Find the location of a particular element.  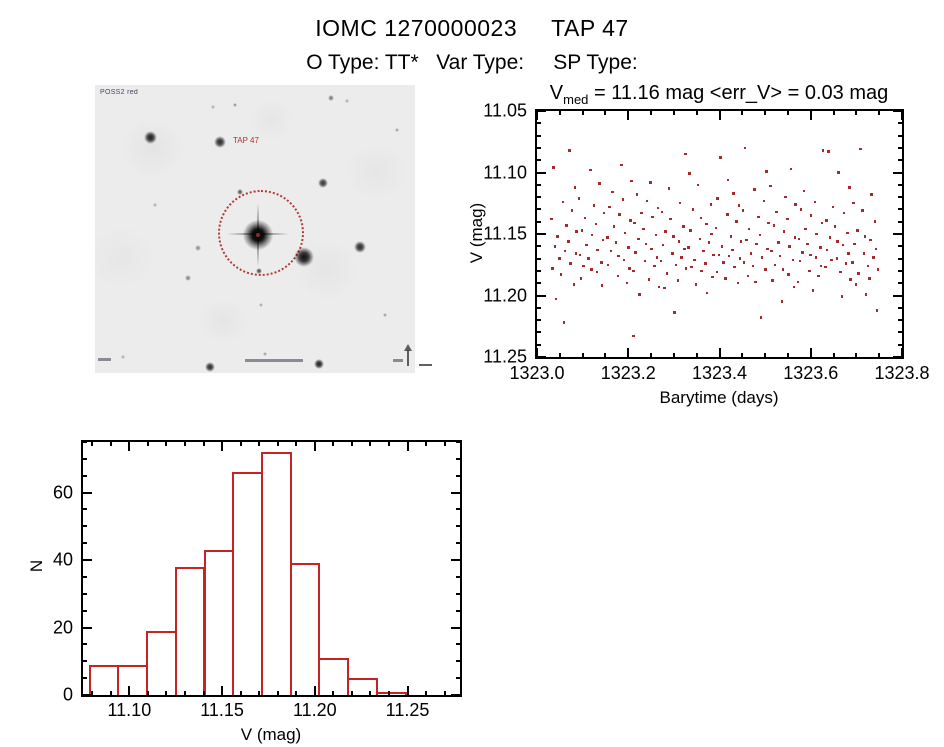

x-tick-label: 1323.8 is located at coordinates (902, 373).